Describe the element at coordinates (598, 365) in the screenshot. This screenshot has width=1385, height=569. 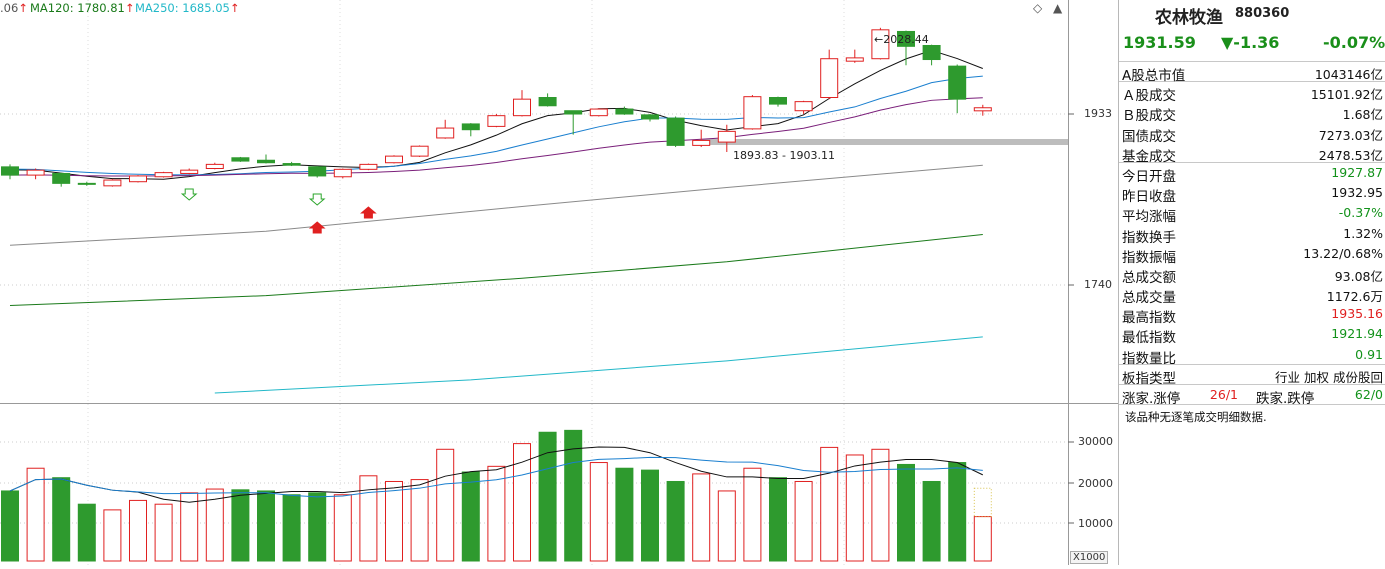
I see `ma250-line` at that location.